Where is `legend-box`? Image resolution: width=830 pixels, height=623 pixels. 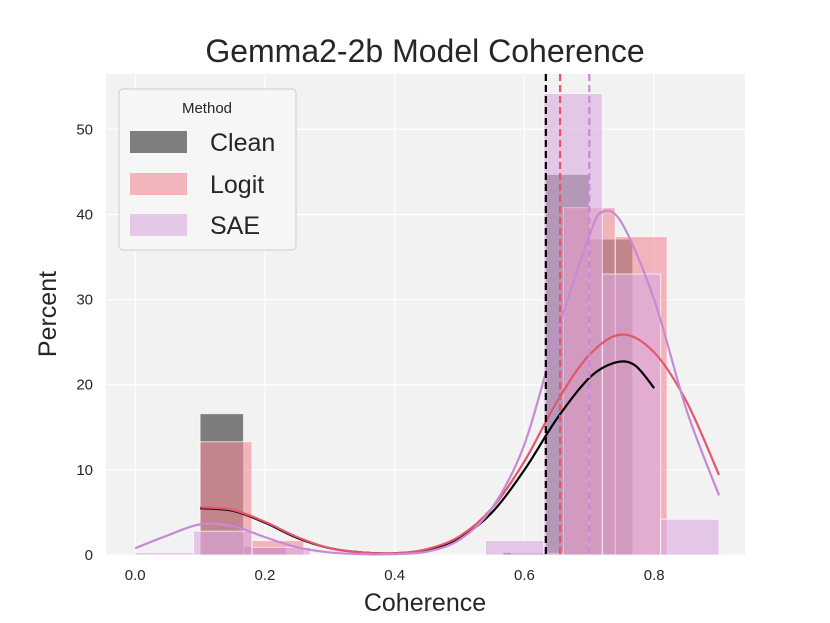
legend-box is located at coordinates (207, 169).